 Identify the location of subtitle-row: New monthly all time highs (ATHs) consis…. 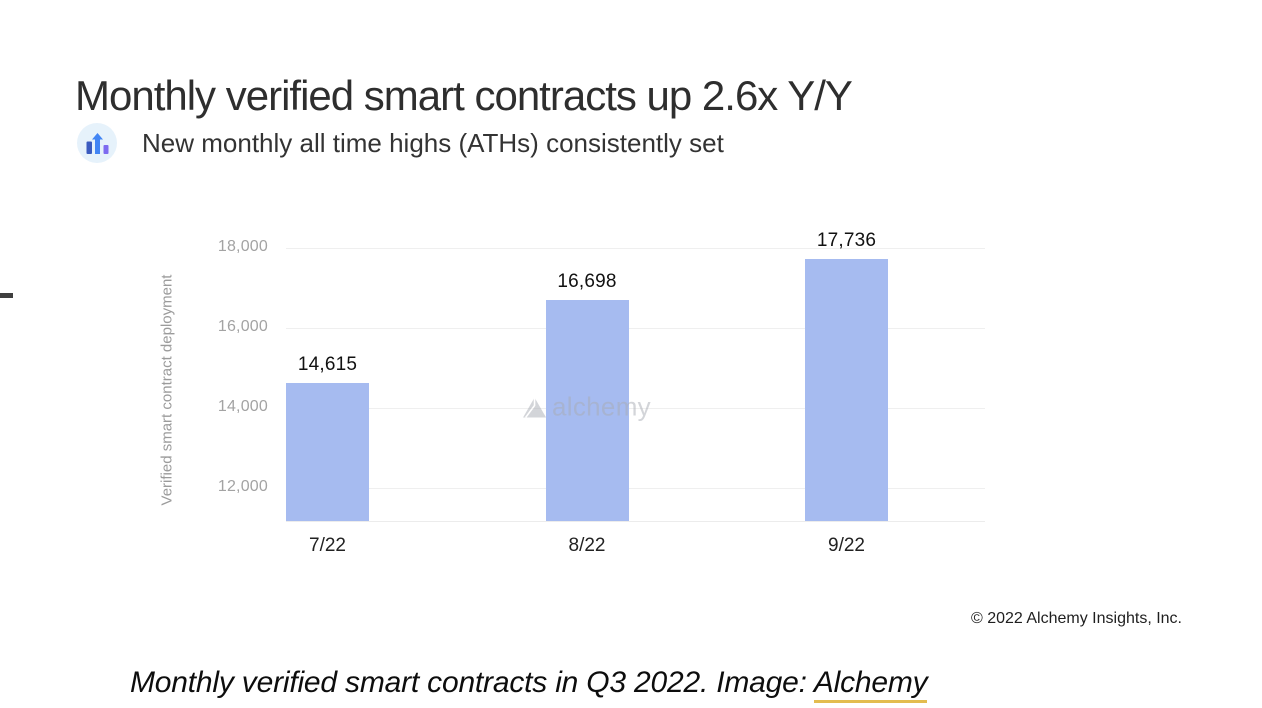
(400, 143).